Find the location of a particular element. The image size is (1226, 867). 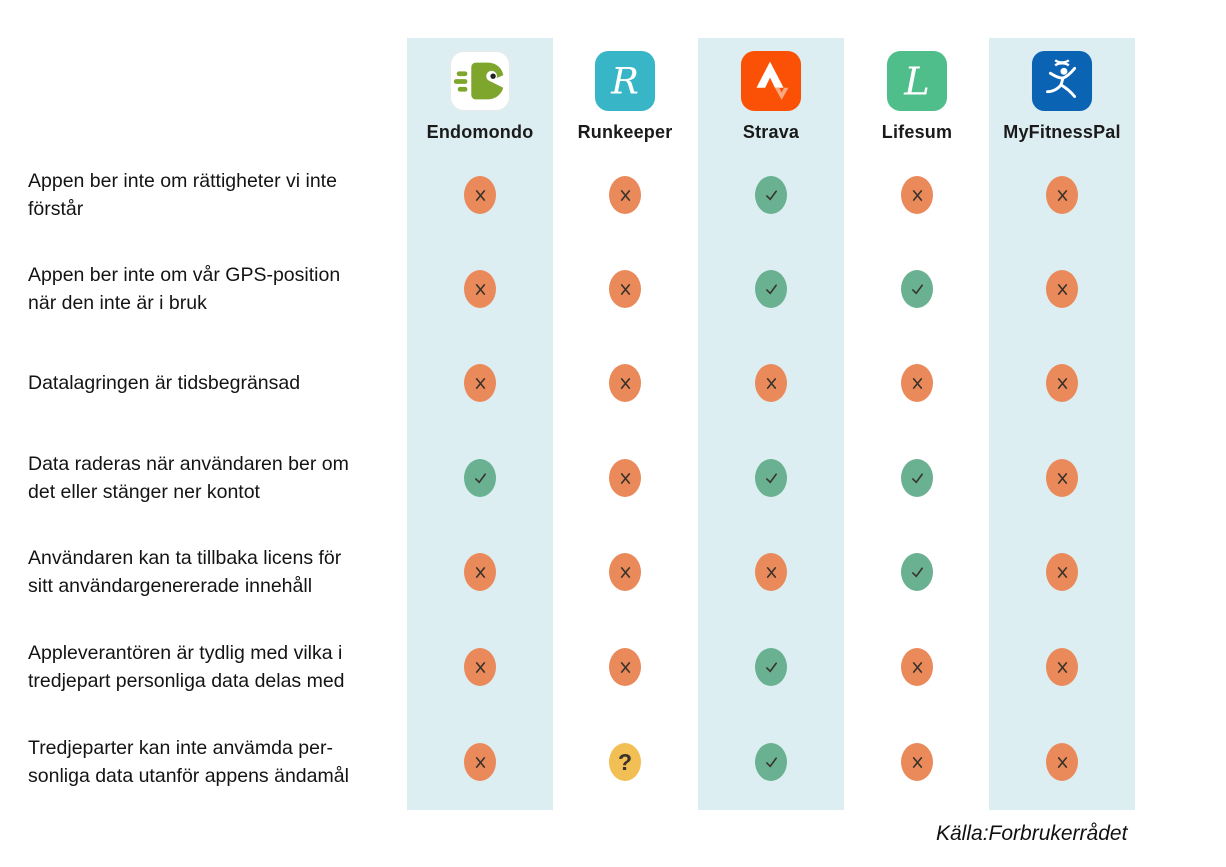

question-glyph: ? is located at coordinates (625, 761).